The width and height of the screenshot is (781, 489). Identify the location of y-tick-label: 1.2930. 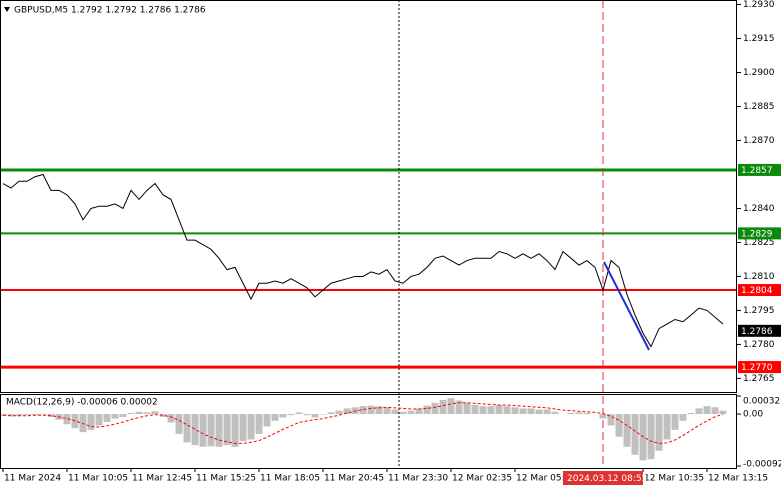
(759, 5).